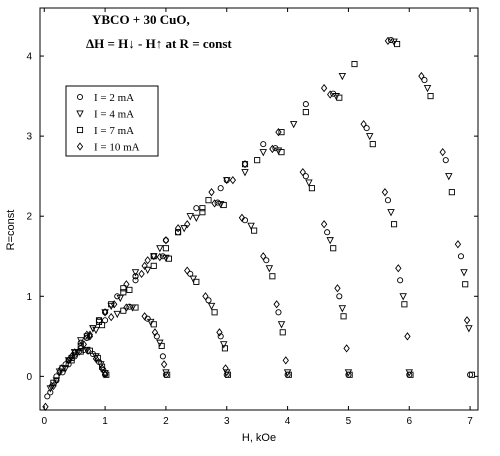  I want to click on x-tick-label: 1, so click(105, 421).